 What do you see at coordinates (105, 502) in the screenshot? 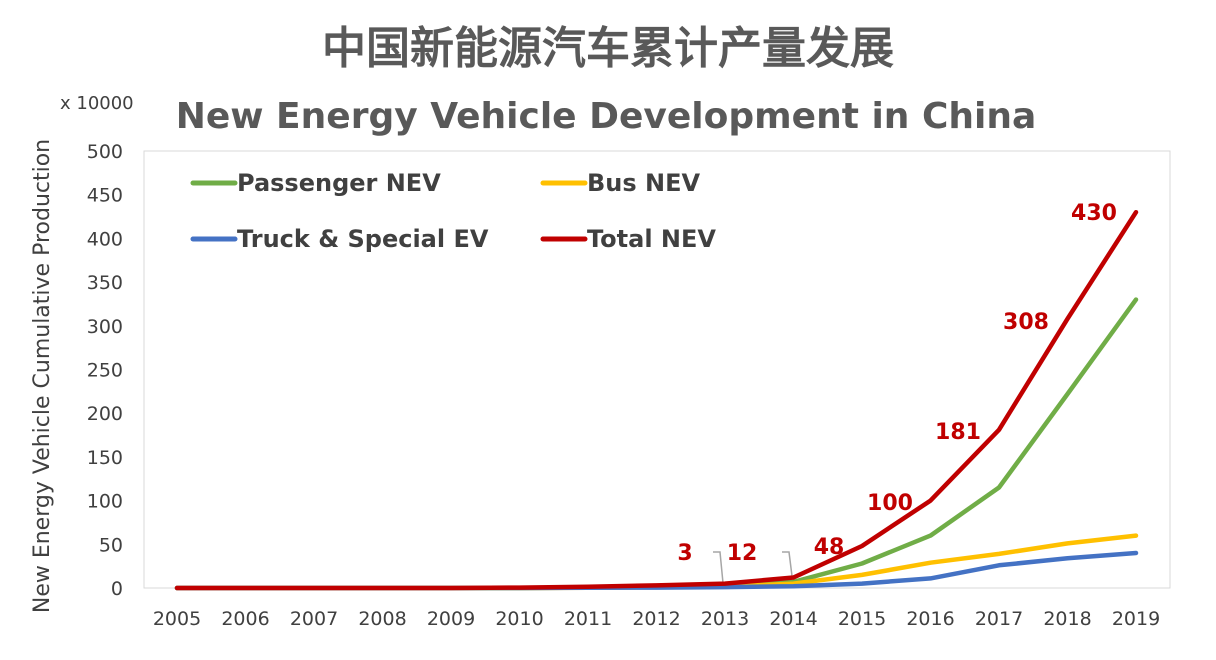
I see `y-tick-label: 100` at bounding box center [105, 502].